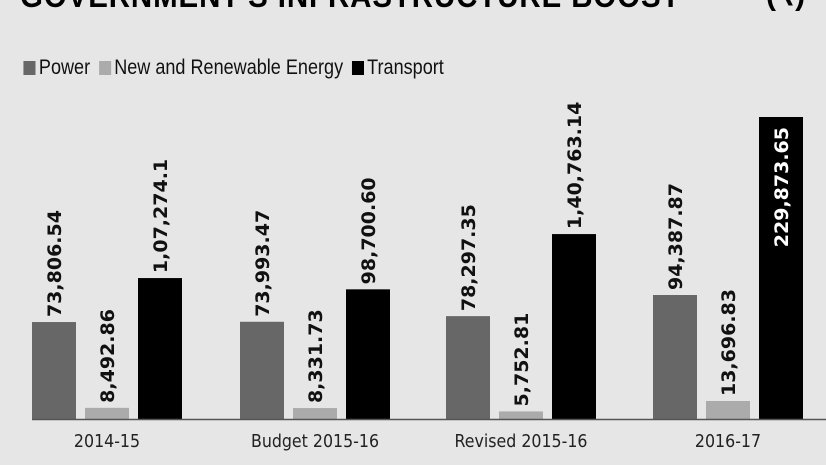  What do you see at coordinates (521, 440) in the screenshot?
I see `x-tick-label: Revised 2015-16` at bounding box center [521, 440].